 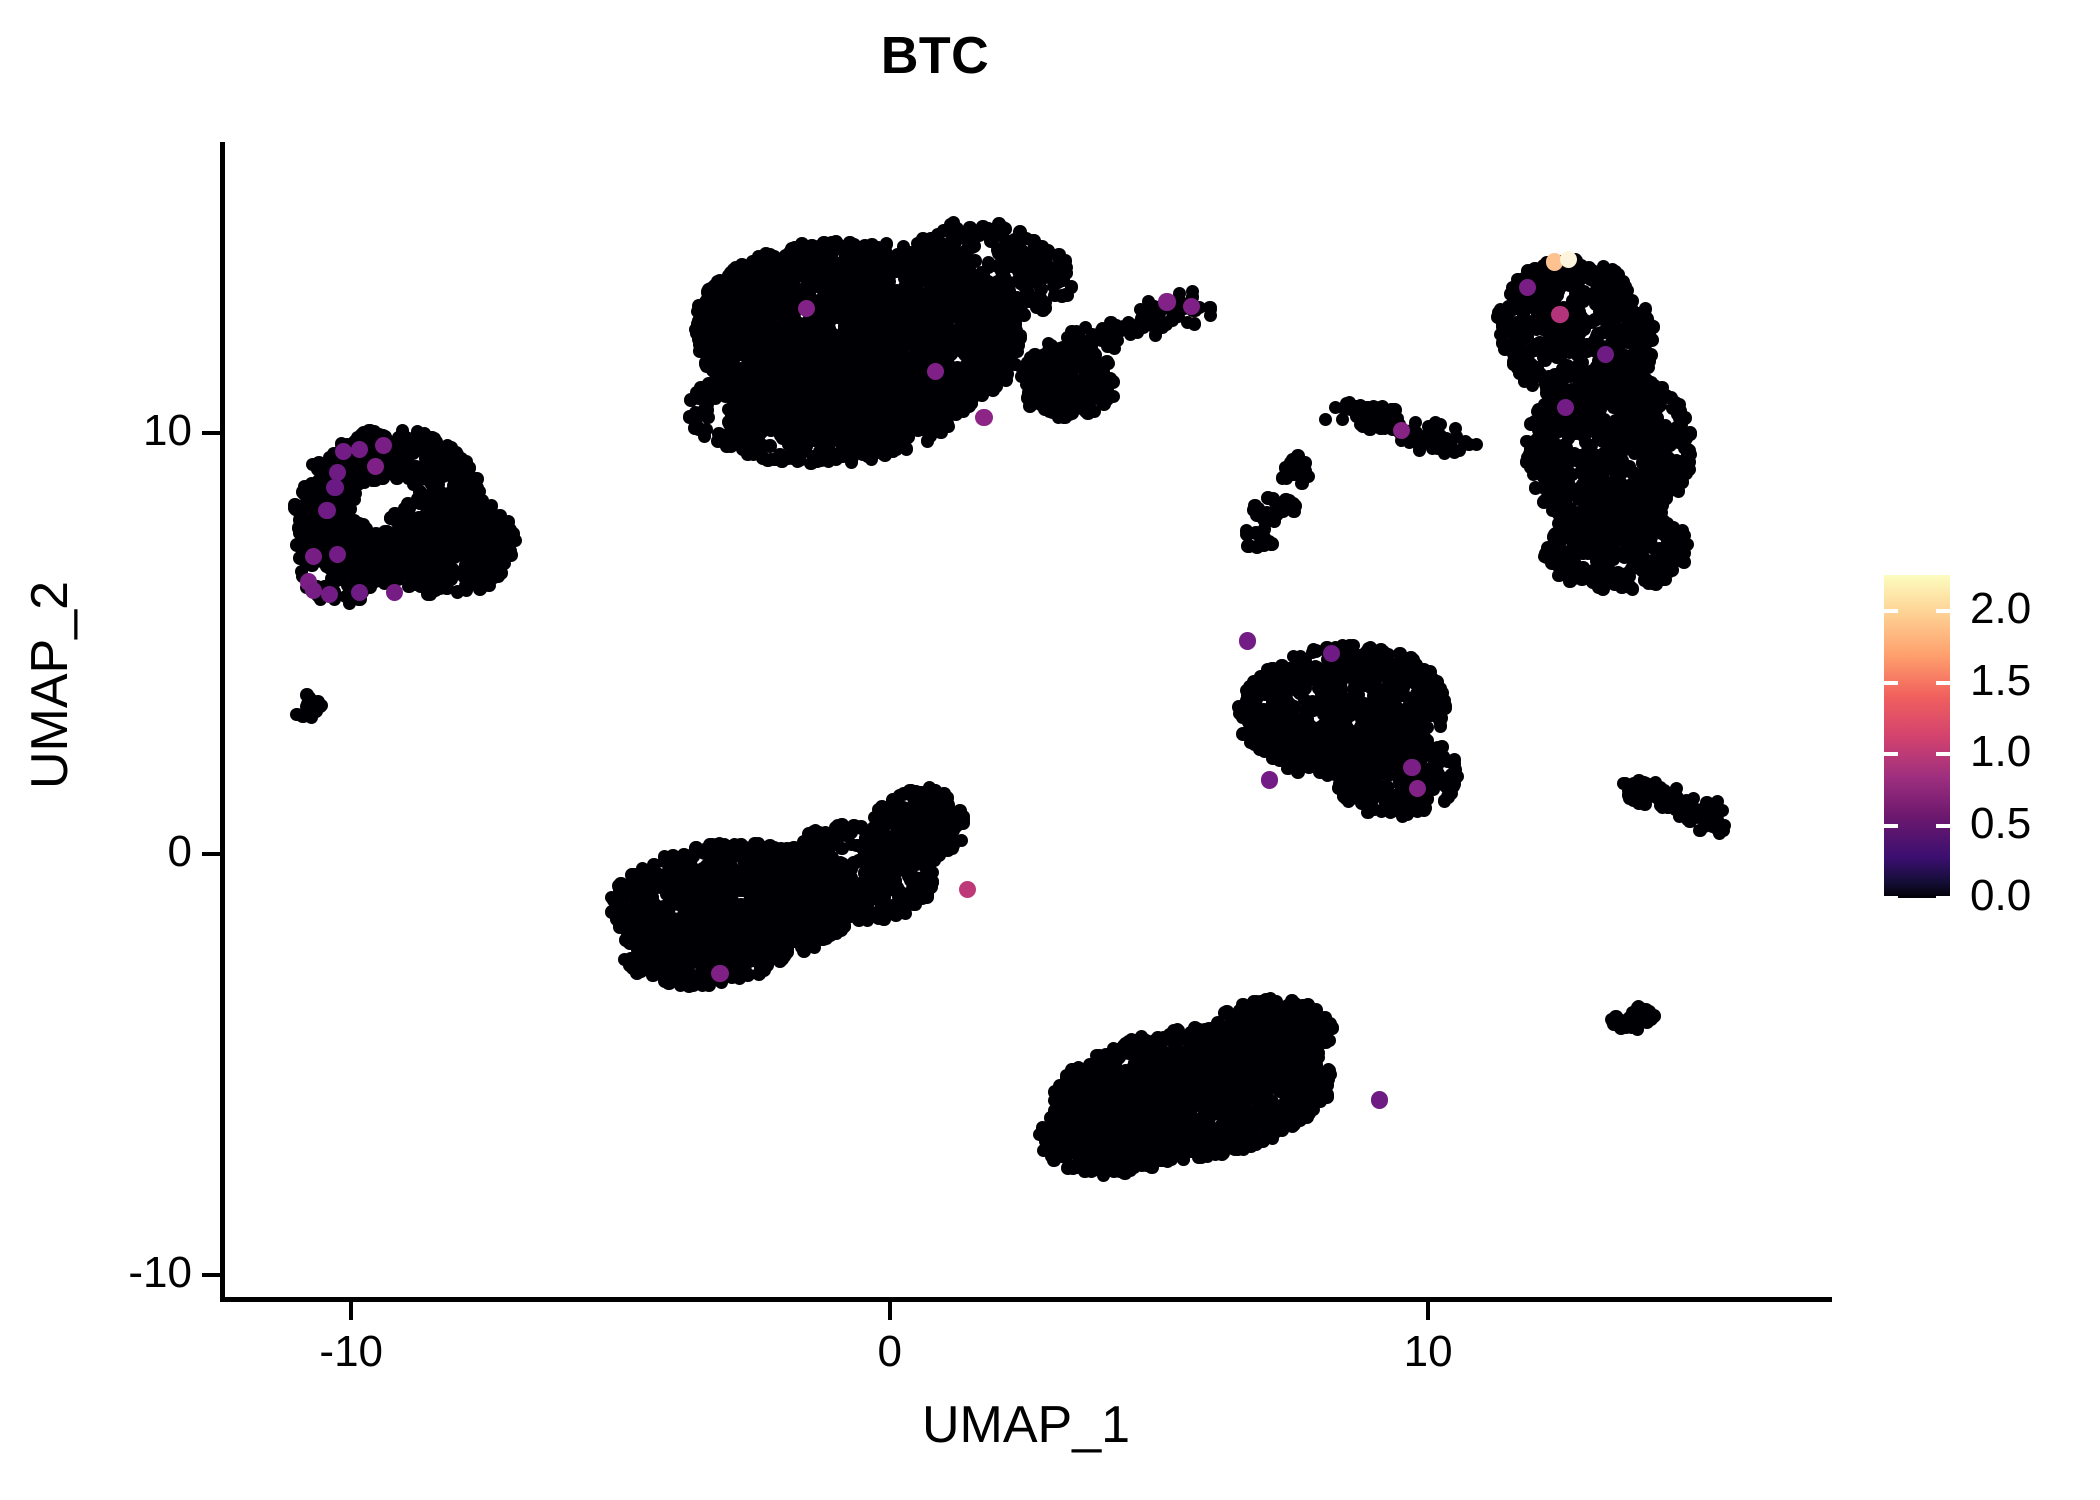 I want to click on page-title: BTC, so click(x=935, y=56).